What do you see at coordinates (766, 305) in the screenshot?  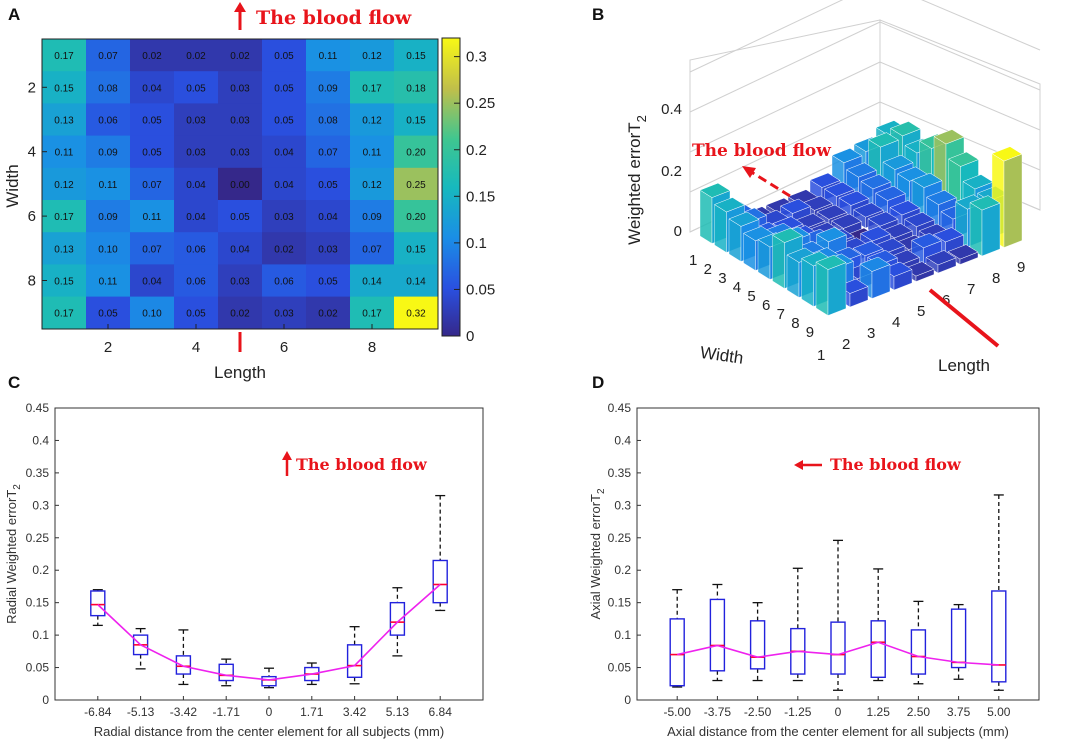 I see `width-tick-label-b: 6` at bounding box center [766, 305].